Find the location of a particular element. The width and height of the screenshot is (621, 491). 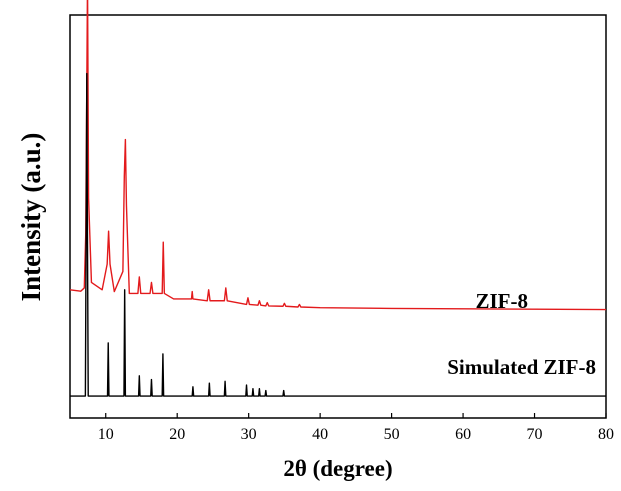

x-tick-labels: 10 20 30 40 50 60 70 80 is located at coordinates (356, 434).